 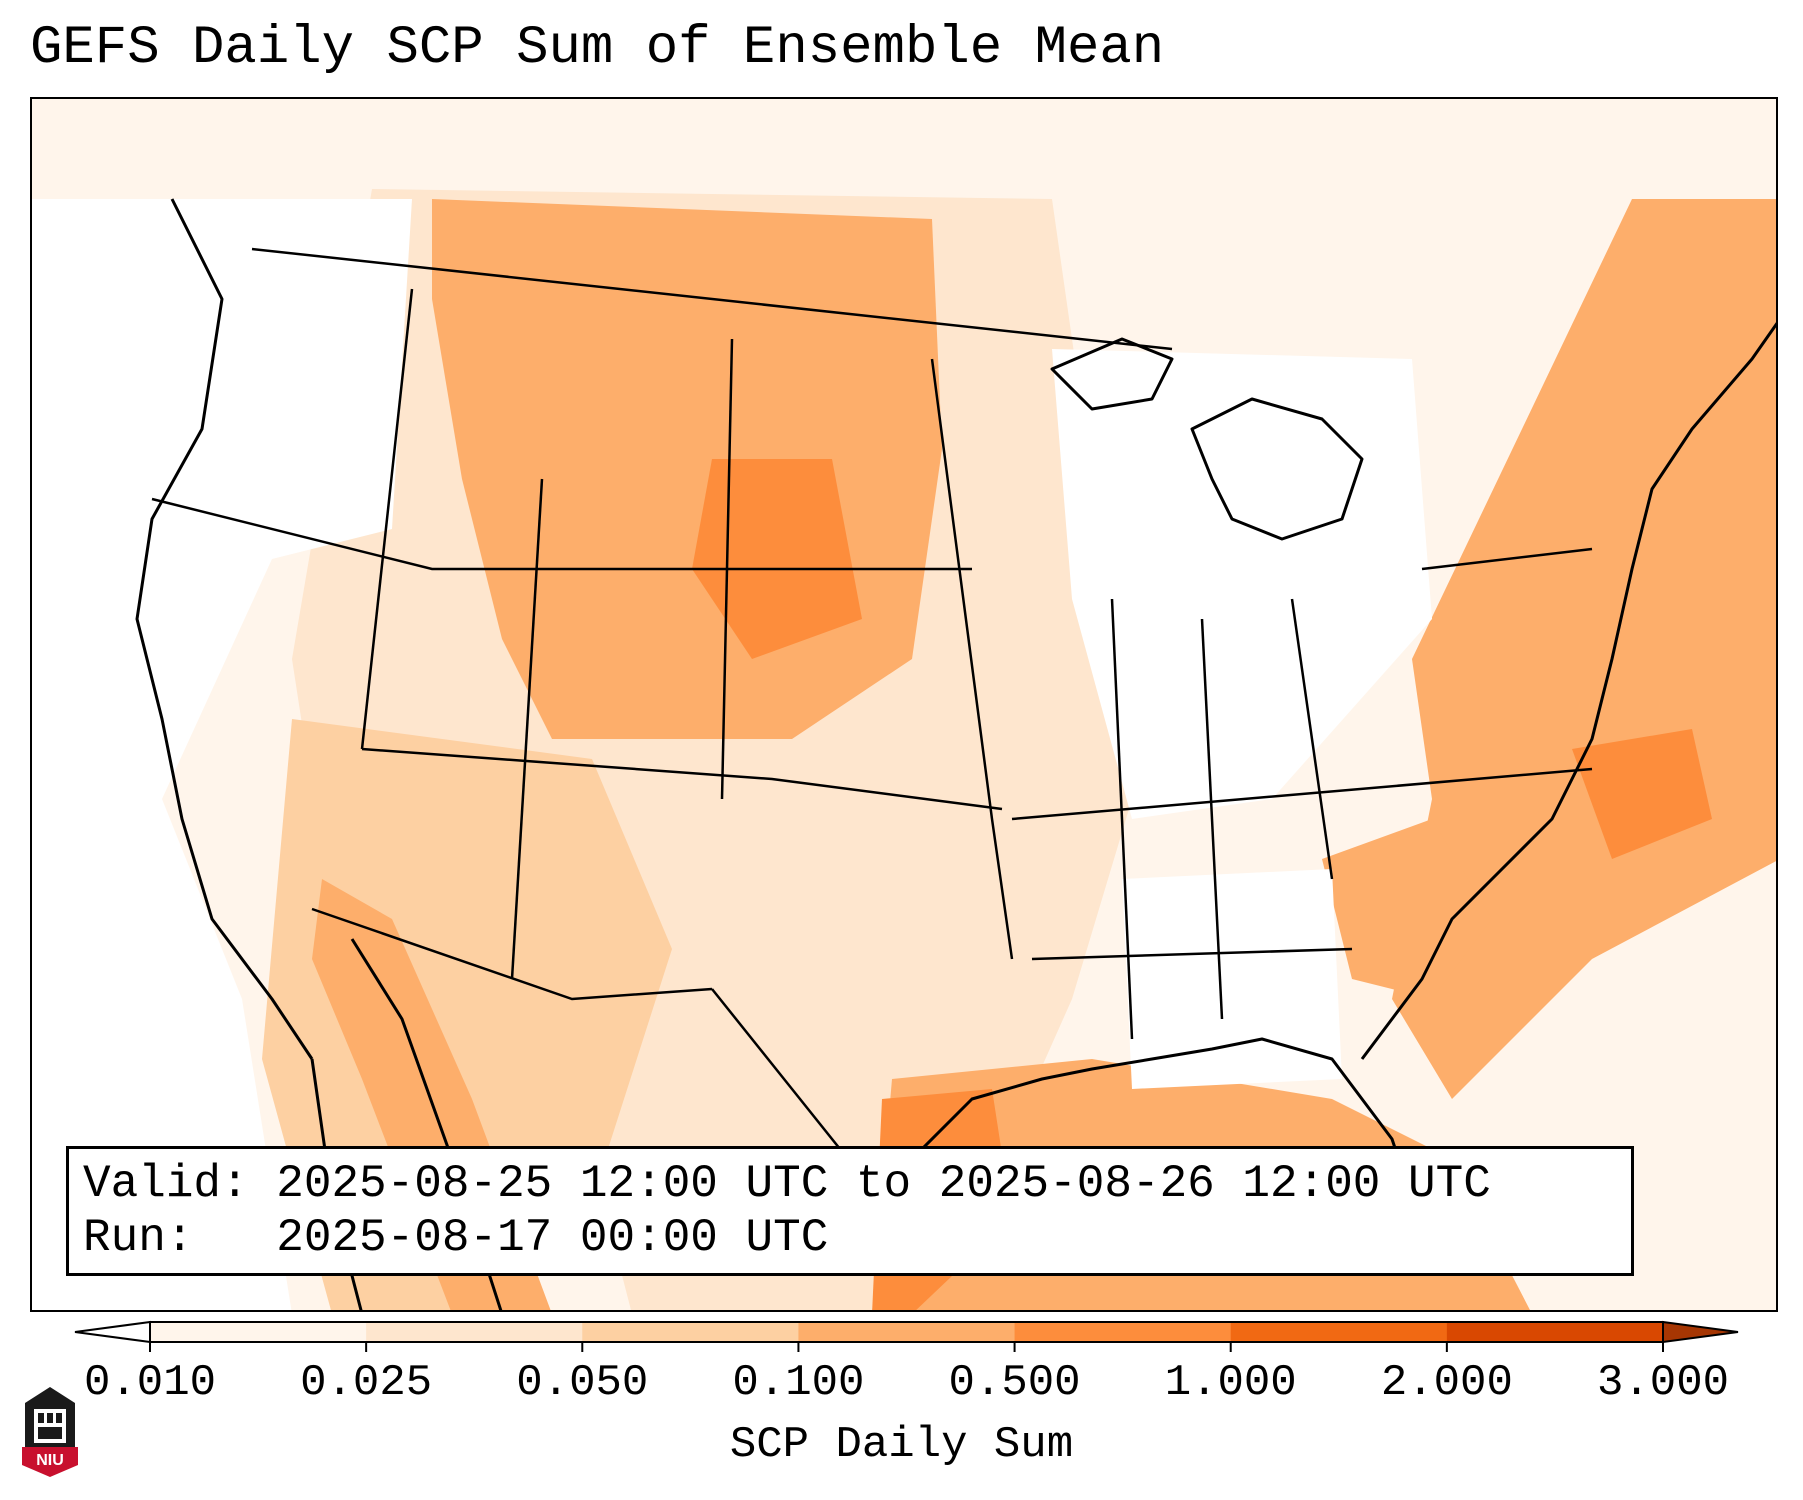 What do you see at coordinates (1242, 584) in the screenshot?
I see `field-region-great-lakes` at bounding box center [1242, 584].